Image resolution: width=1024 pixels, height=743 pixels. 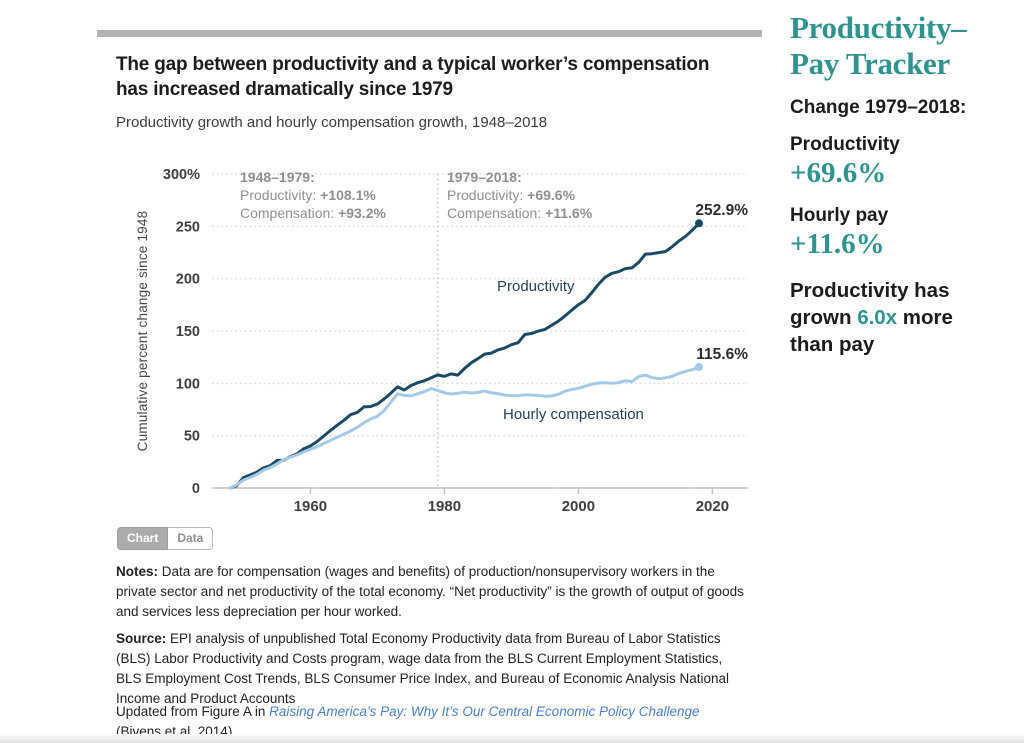 I want to click on compensation-end-value: 115.6%, so click(x=722, y=354).